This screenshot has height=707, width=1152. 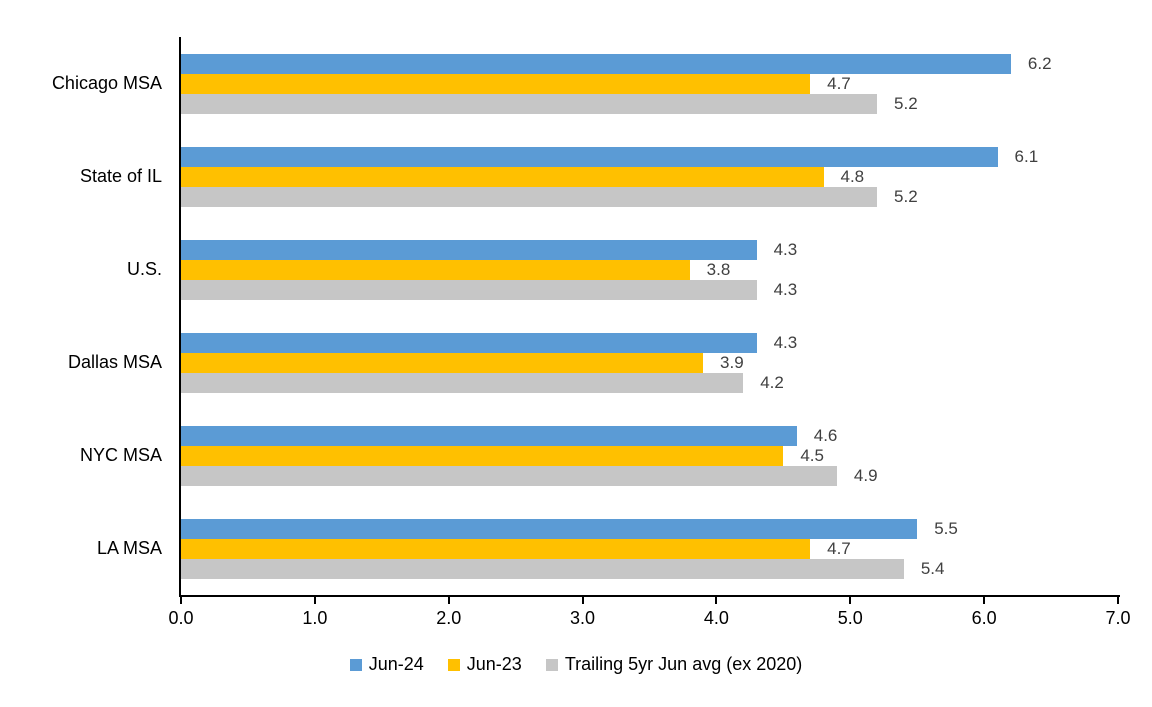 What do you see at coordinates (469, 289) in the screenshot?
I see `bar-trailing-5yr-jun-avg-ex-2020-u-s` at bounding box center [469, 289].